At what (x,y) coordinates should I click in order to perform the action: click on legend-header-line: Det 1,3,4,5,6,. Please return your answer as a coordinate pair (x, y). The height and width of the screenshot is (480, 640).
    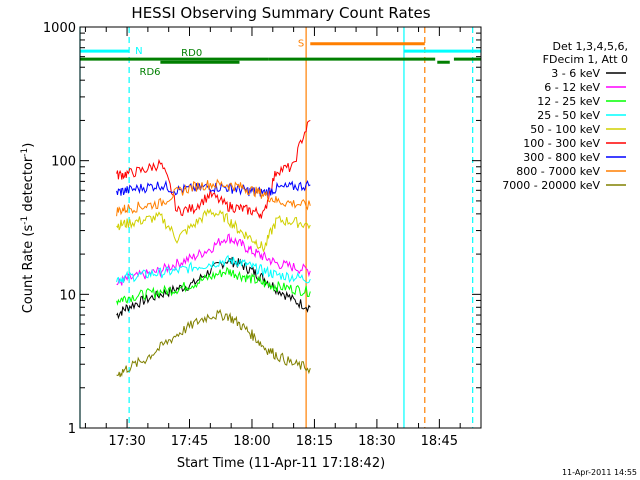
    Looking at the image, I should click on (590, 46).